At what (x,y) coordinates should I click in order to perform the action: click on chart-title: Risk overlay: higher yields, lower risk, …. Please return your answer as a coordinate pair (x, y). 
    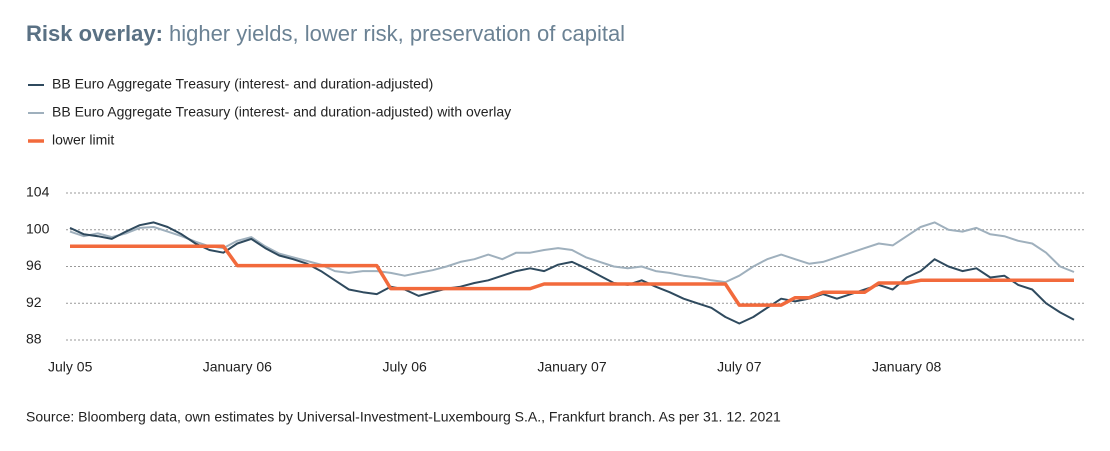
    Looking at the image, I should click on (325, 33).